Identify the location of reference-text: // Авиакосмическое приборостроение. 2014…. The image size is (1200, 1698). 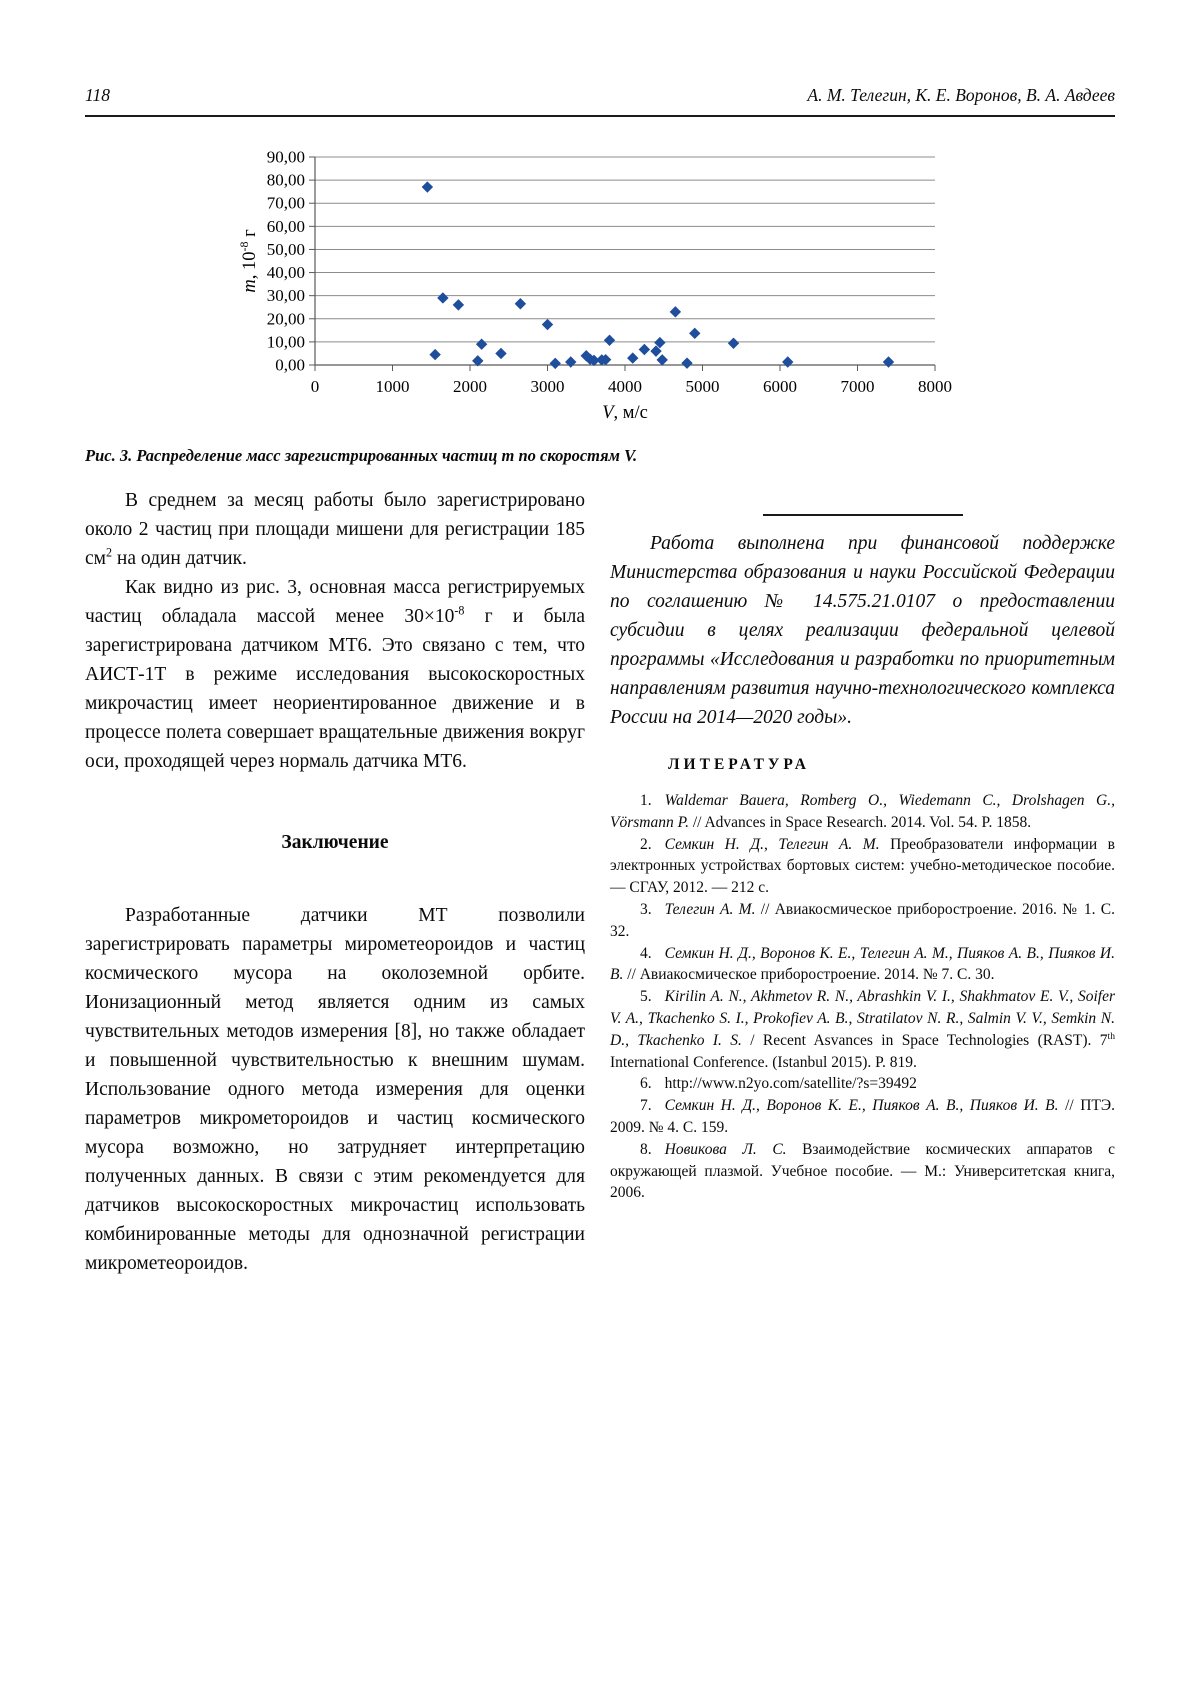
(811, 975).